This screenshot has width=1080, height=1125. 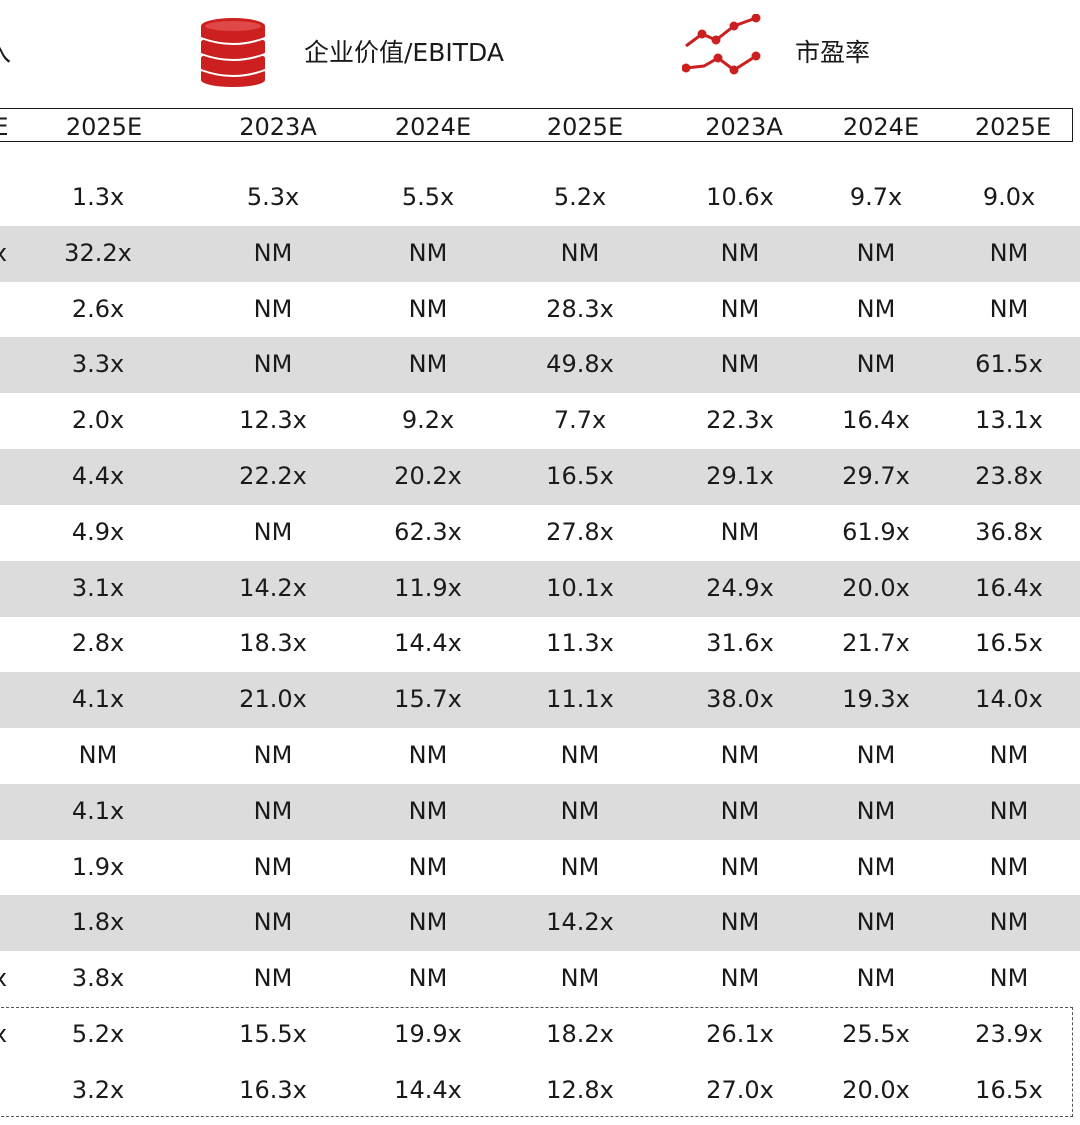 I want to click on value-cell: 13.1x, so click(x=1009, y=420).